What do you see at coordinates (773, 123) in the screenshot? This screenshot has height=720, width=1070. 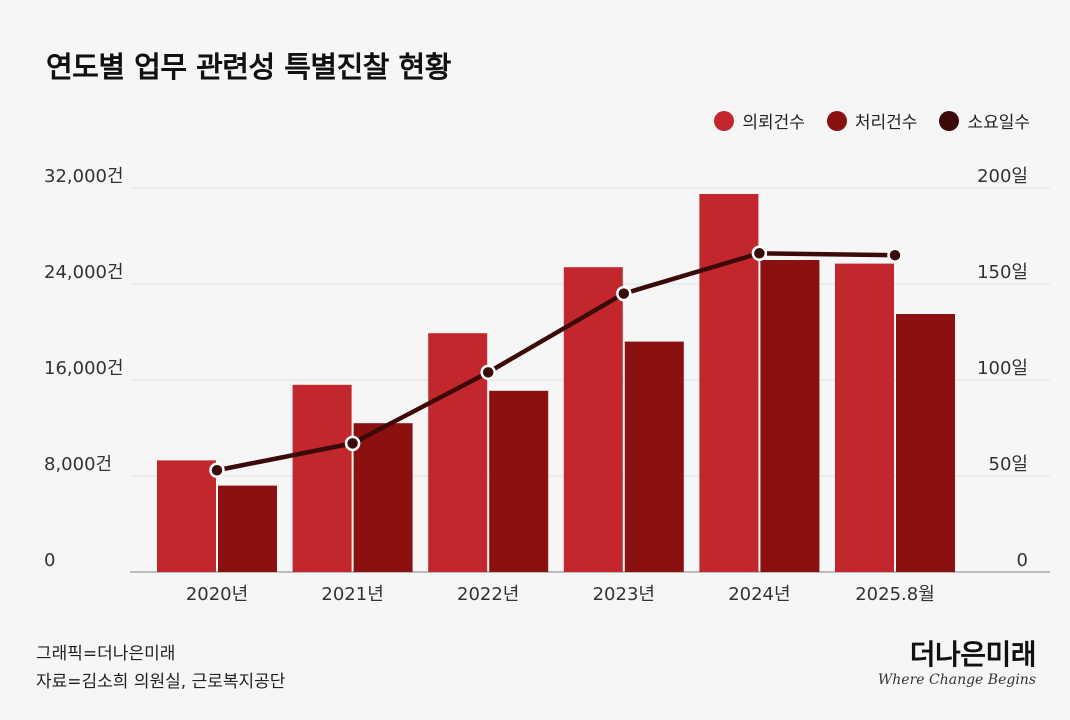 I see `legend-label-request: 의뢰건수` at bounding box center [773, 123].